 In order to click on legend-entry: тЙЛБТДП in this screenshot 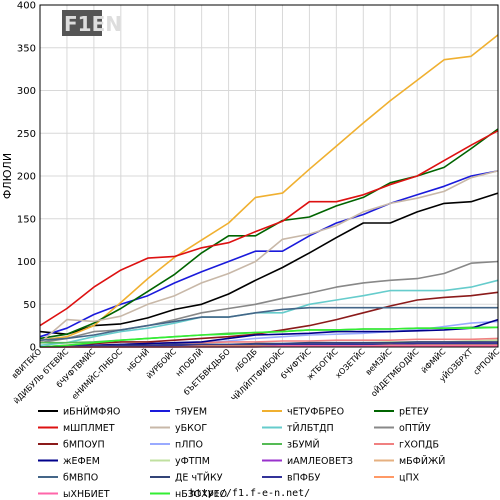, I will do `click(310, 428)`.